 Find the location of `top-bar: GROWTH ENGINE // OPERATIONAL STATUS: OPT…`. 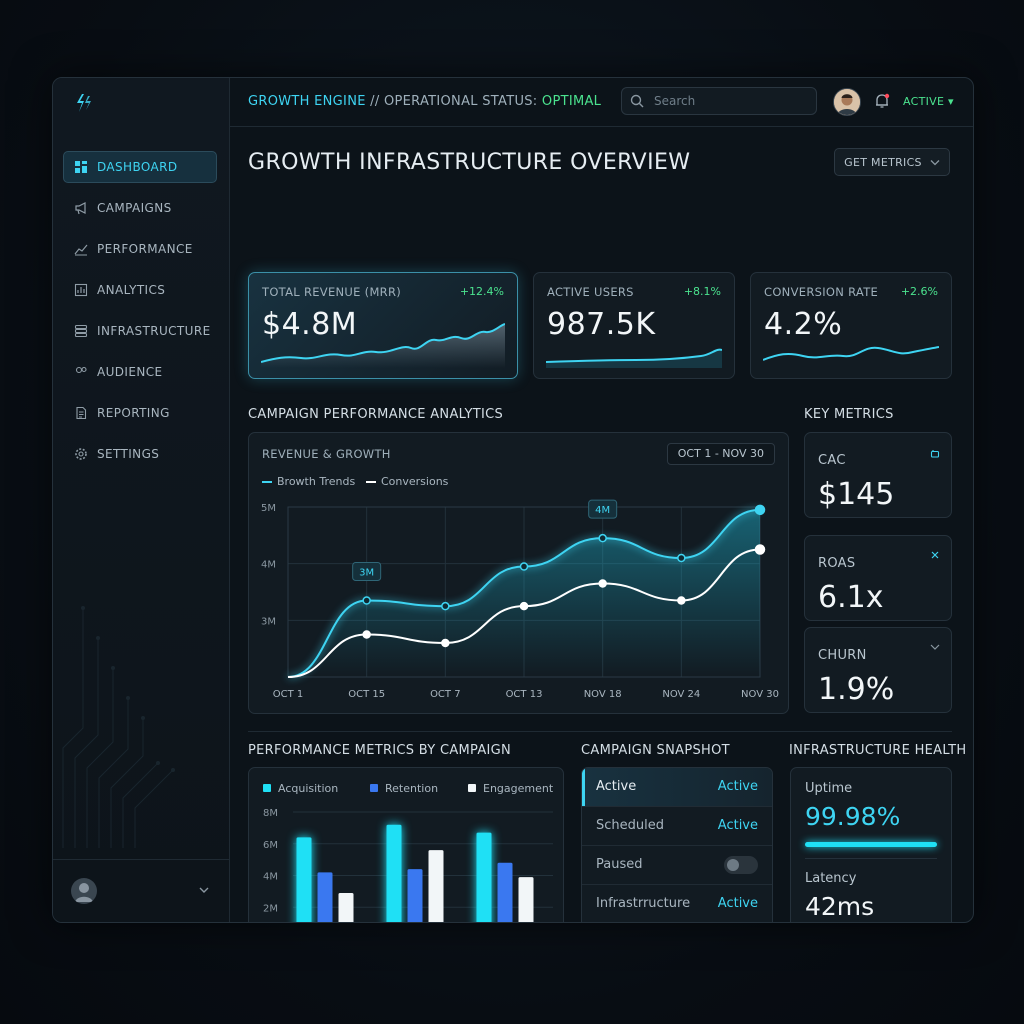

top-bar: GROWTH ENGINE // OPERATIONAL STATUS: OPT… is located at coordinates (601, 102).